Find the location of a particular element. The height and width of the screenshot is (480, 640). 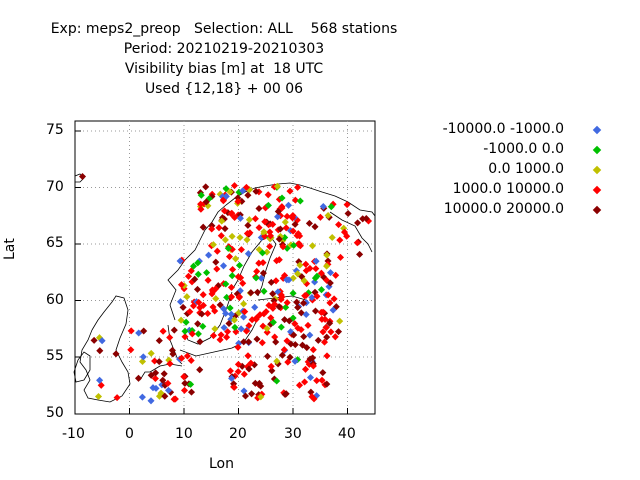

y-axis-label: Lat is located at coordinates (10, 249).